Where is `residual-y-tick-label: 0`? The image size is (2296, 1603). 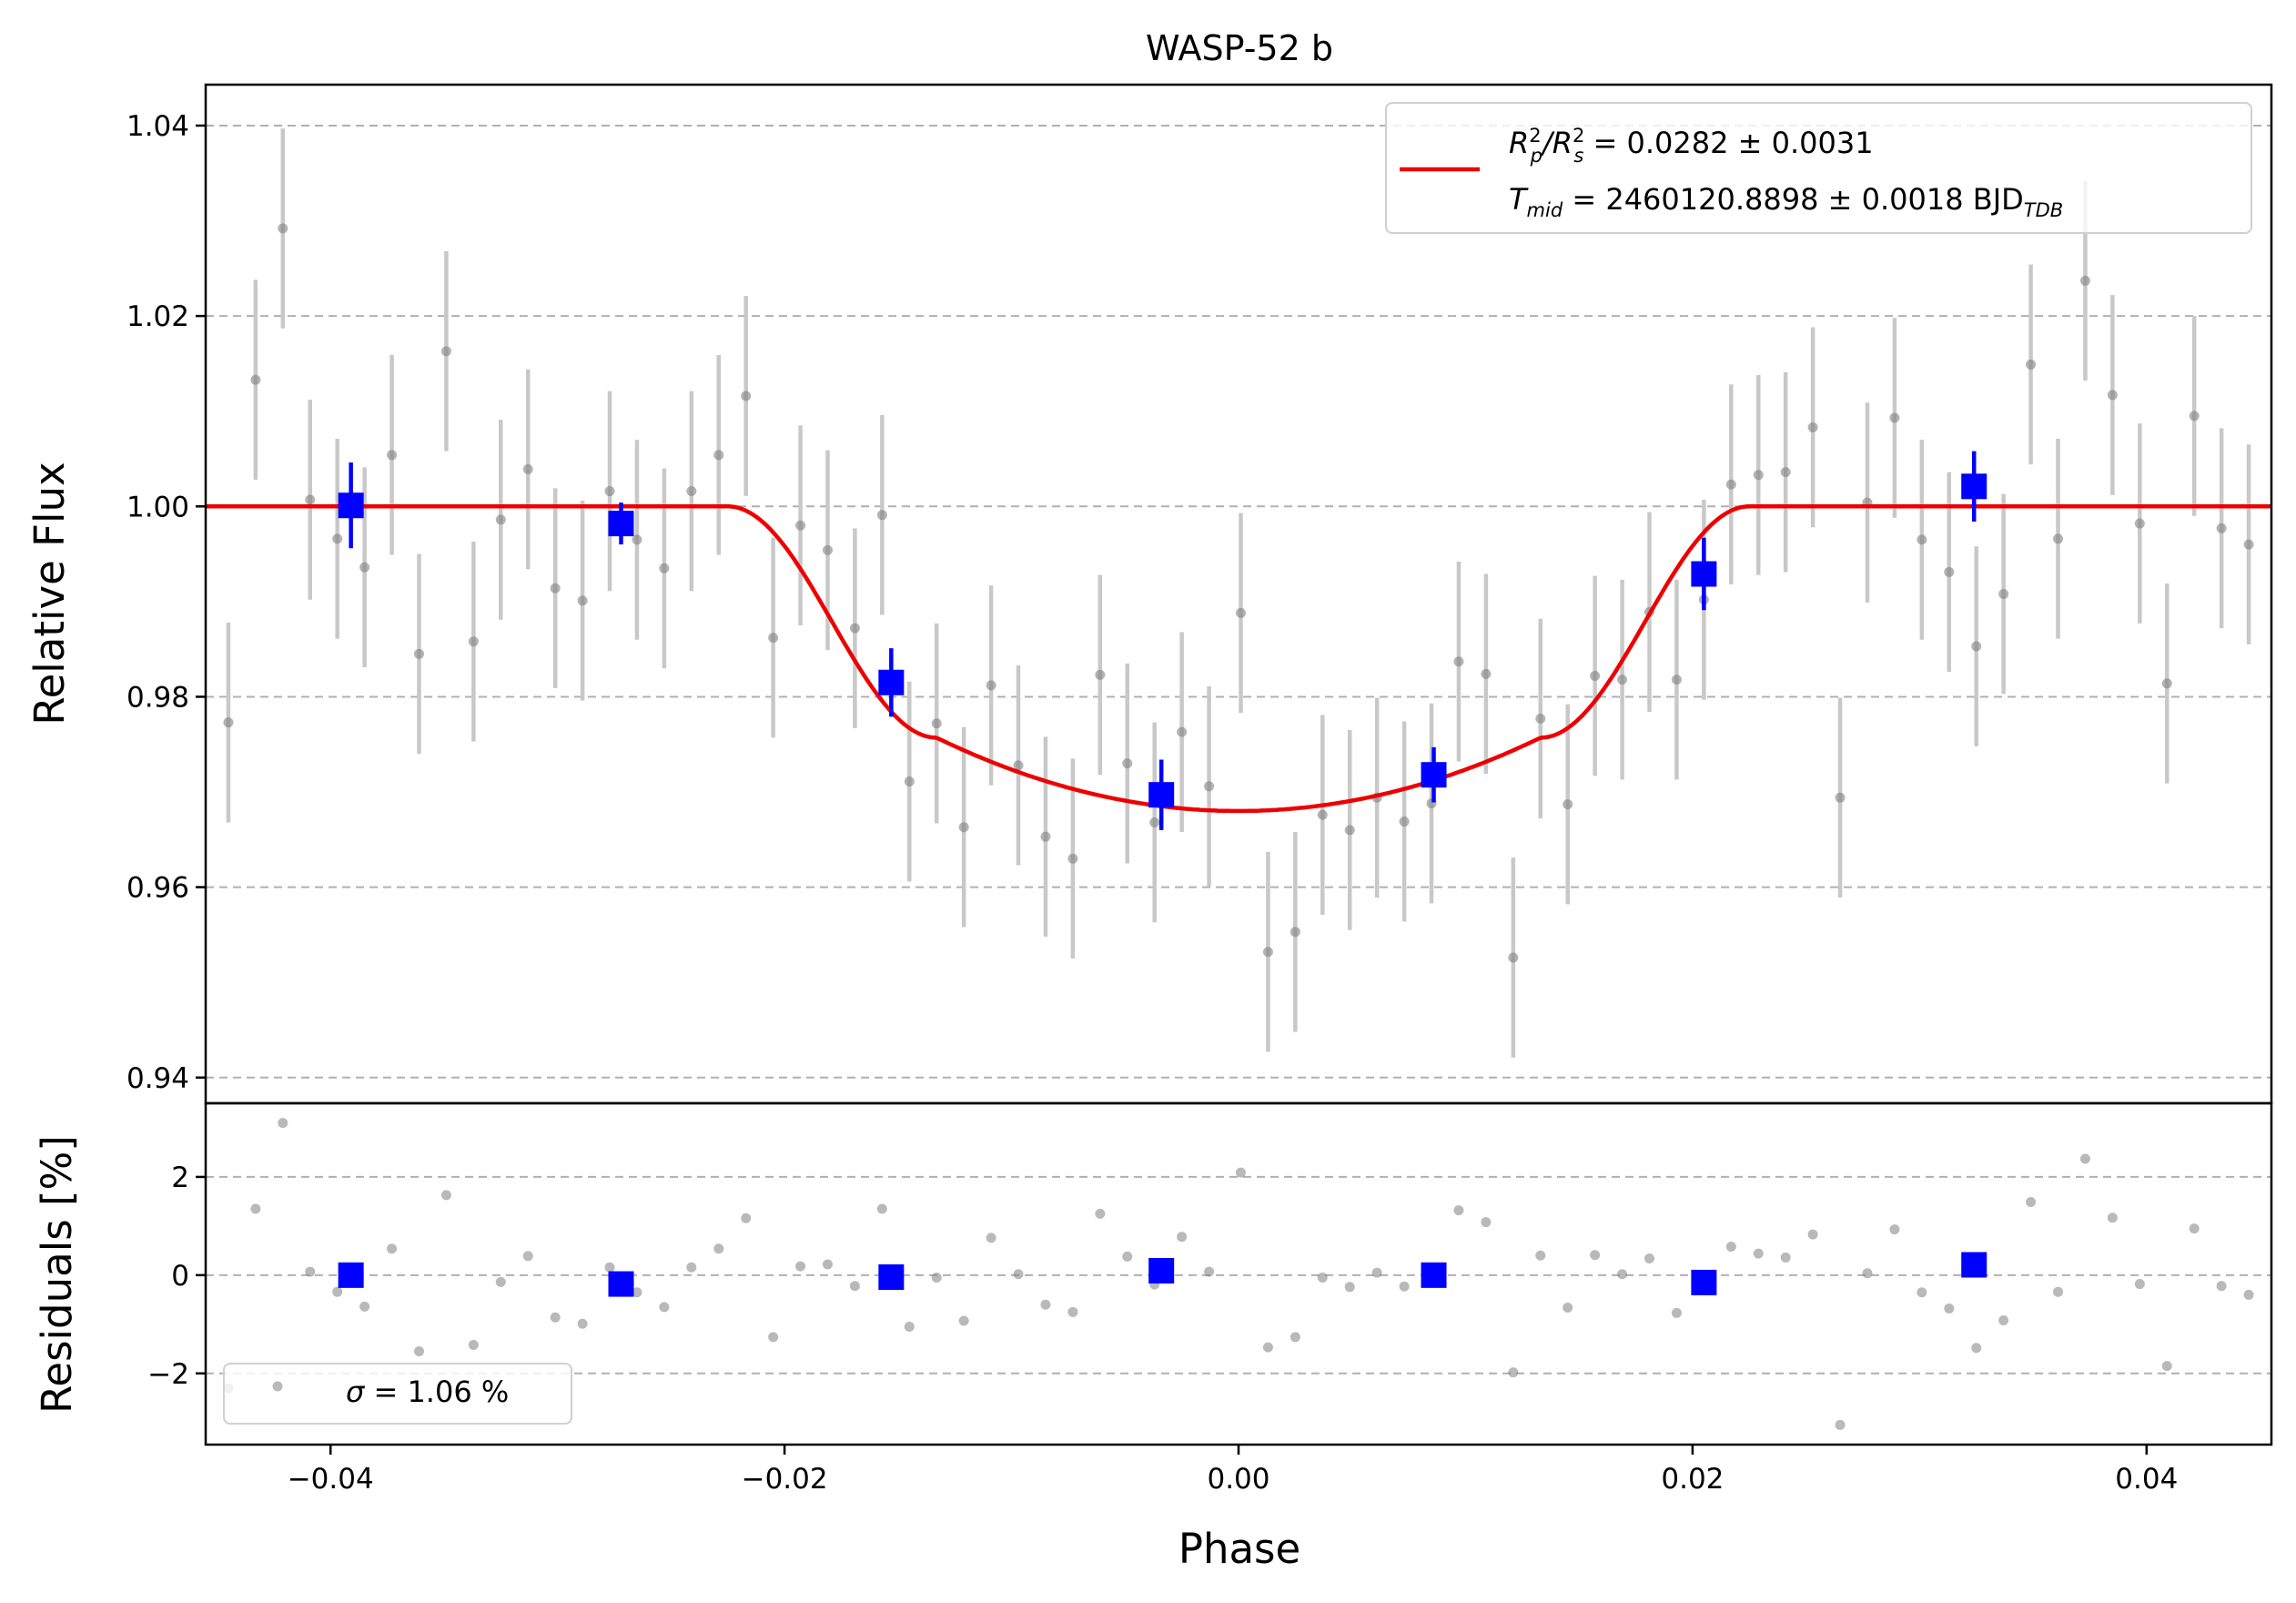 residual-y-tick-label: 0 is located at coordinates (180, 1276).